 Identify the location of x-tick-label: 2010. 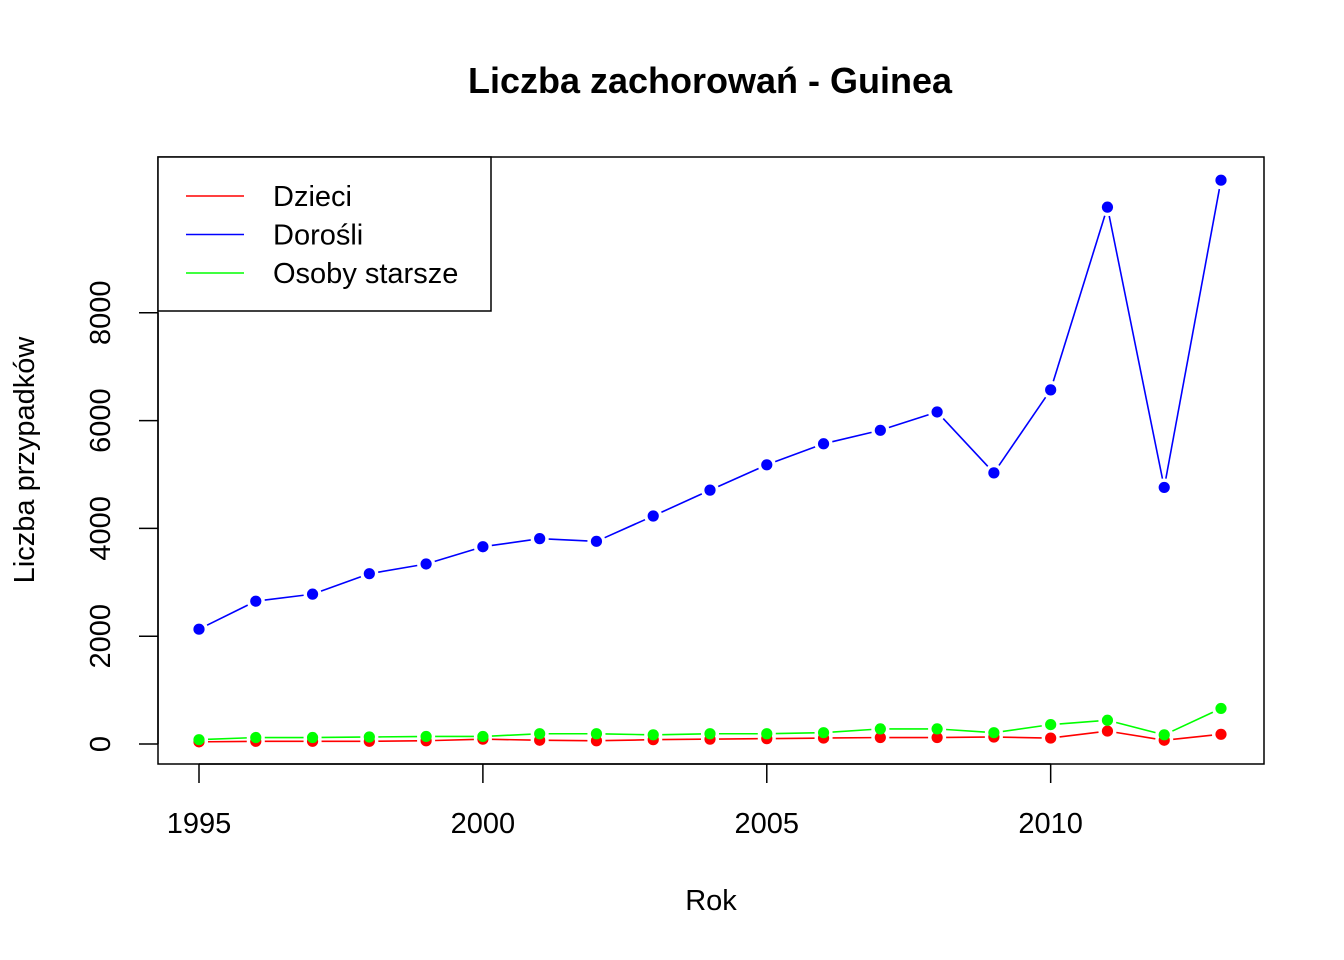
(1050, 824).